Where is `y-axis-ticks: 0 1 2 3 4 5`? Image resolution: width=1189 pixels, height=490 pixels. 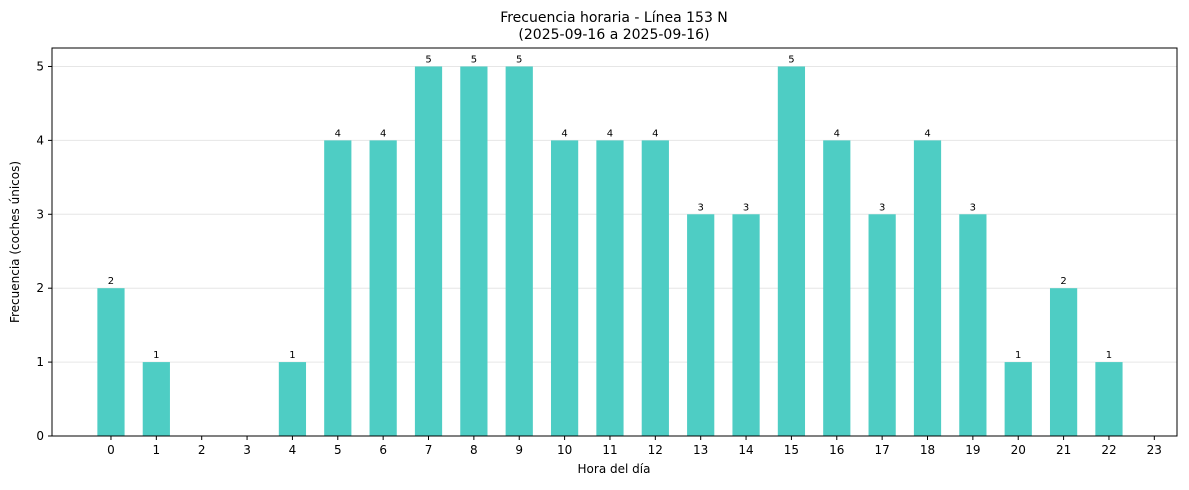
y-axis-ticks: 0 1 2 3 4 5 is located at coordinates (44, 251).